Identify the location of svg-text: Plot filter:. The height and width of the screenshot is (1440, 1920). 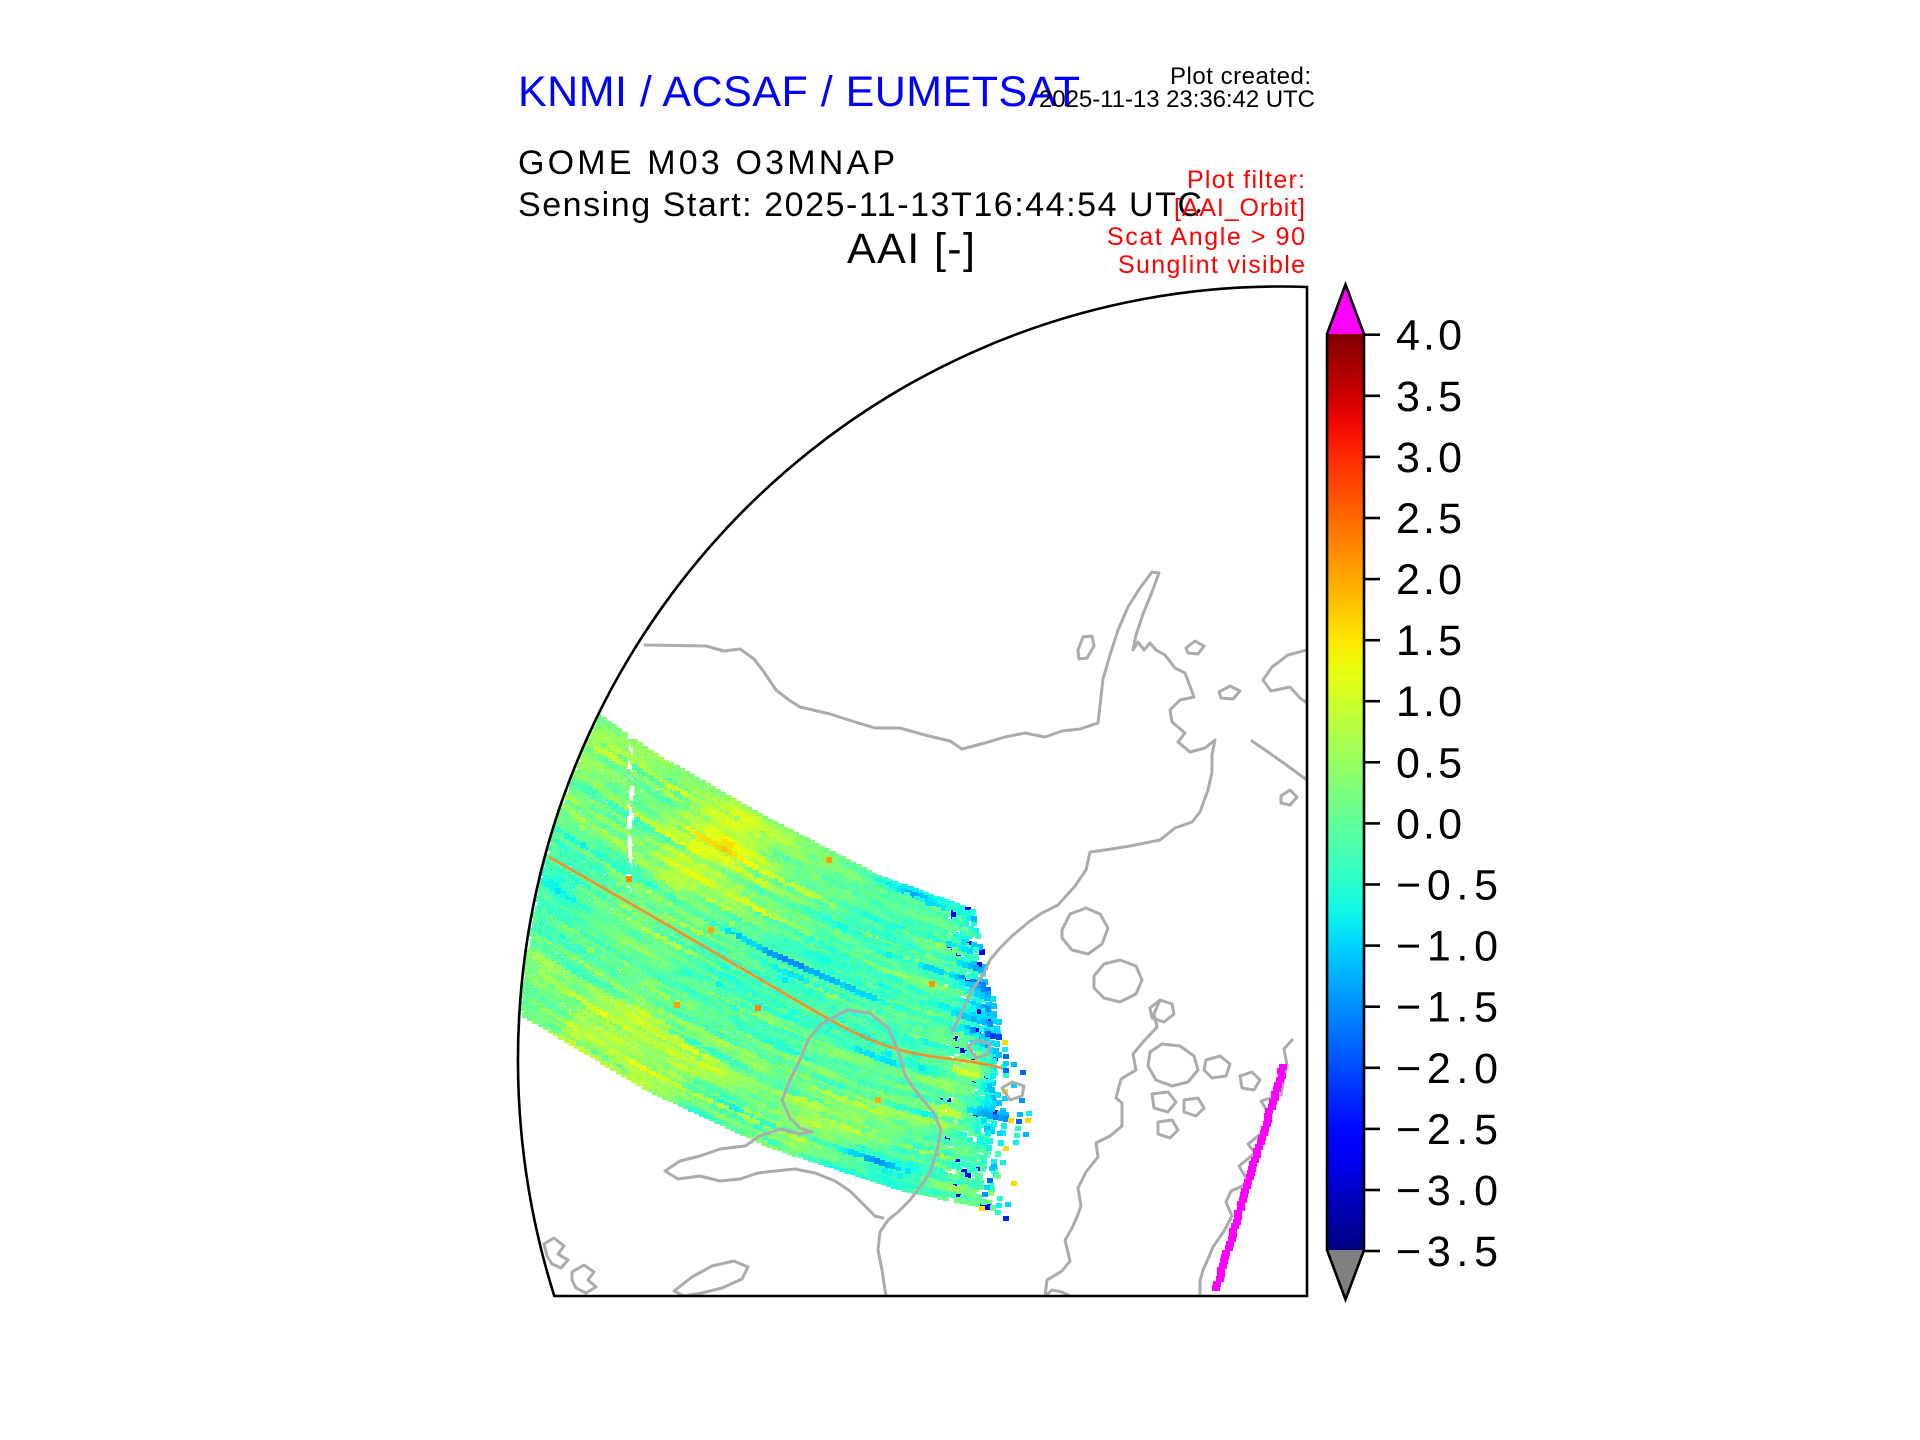
(1246, 180).